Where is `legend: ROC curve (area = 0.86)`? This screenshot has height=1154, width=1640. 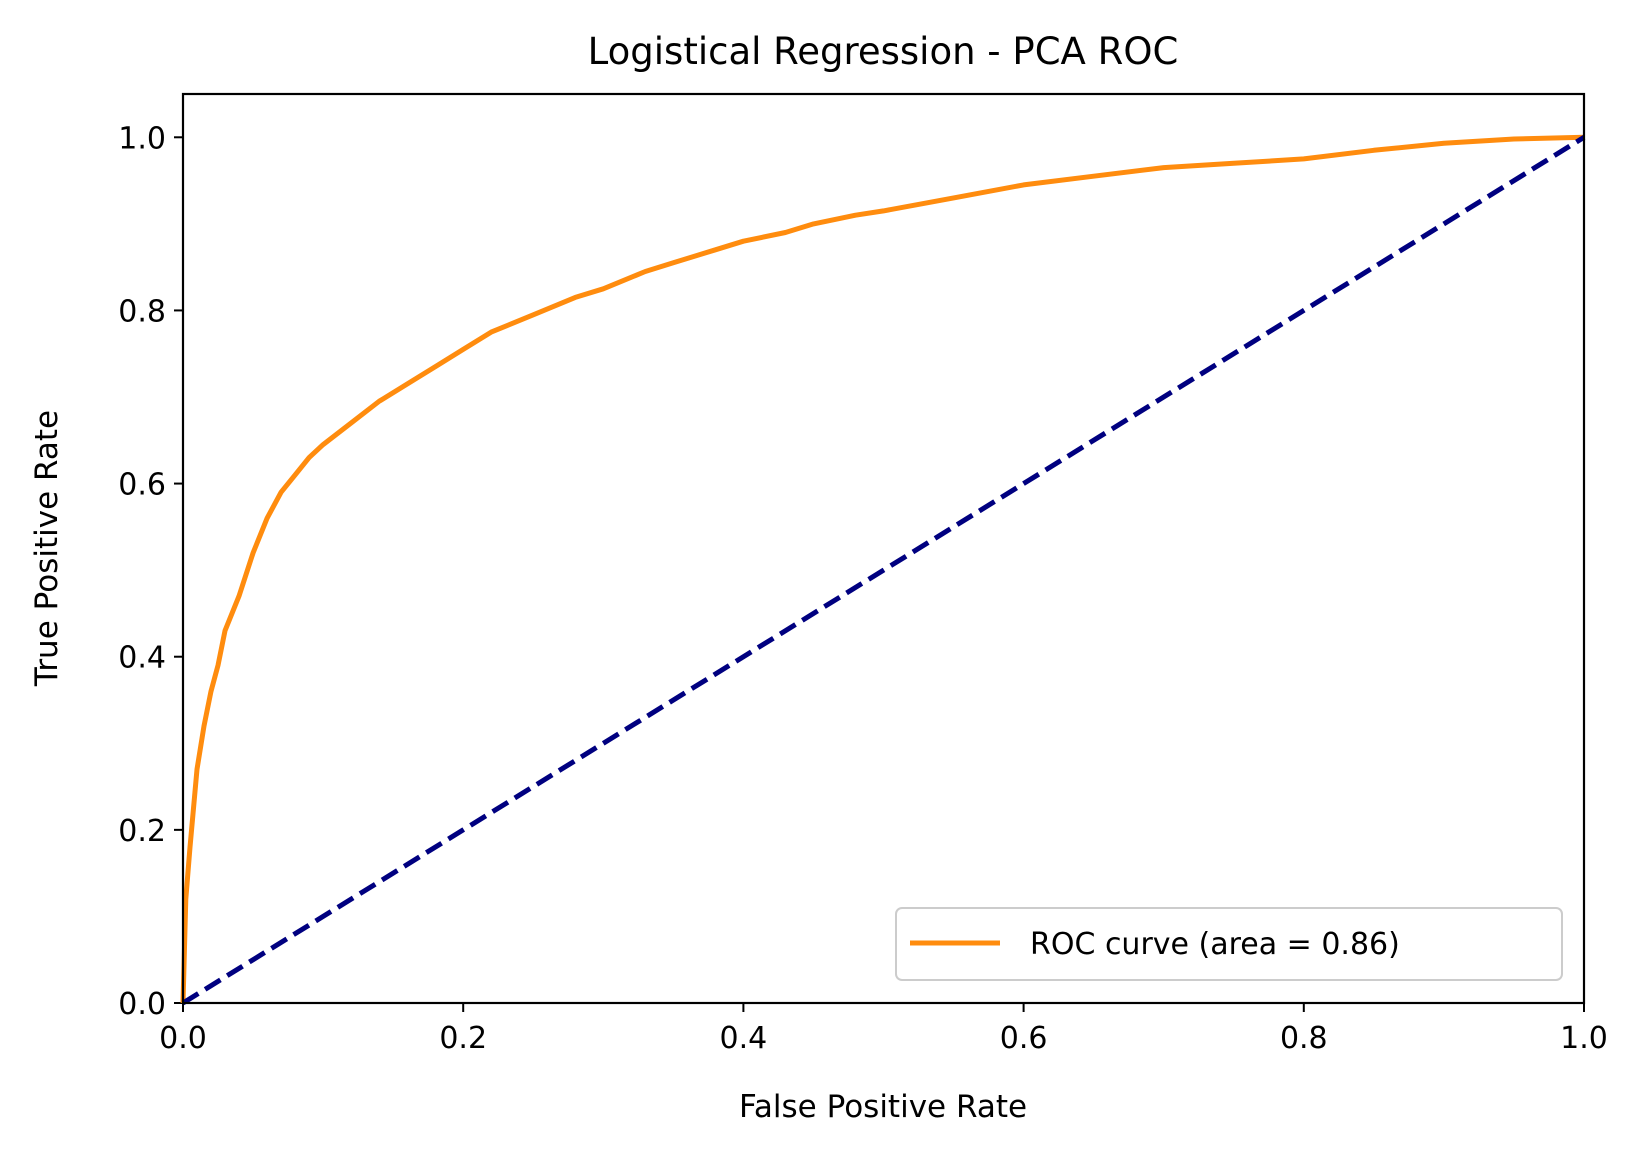
legend: ROC curve (area = 0.86) is located at coordinates (1229, 944).